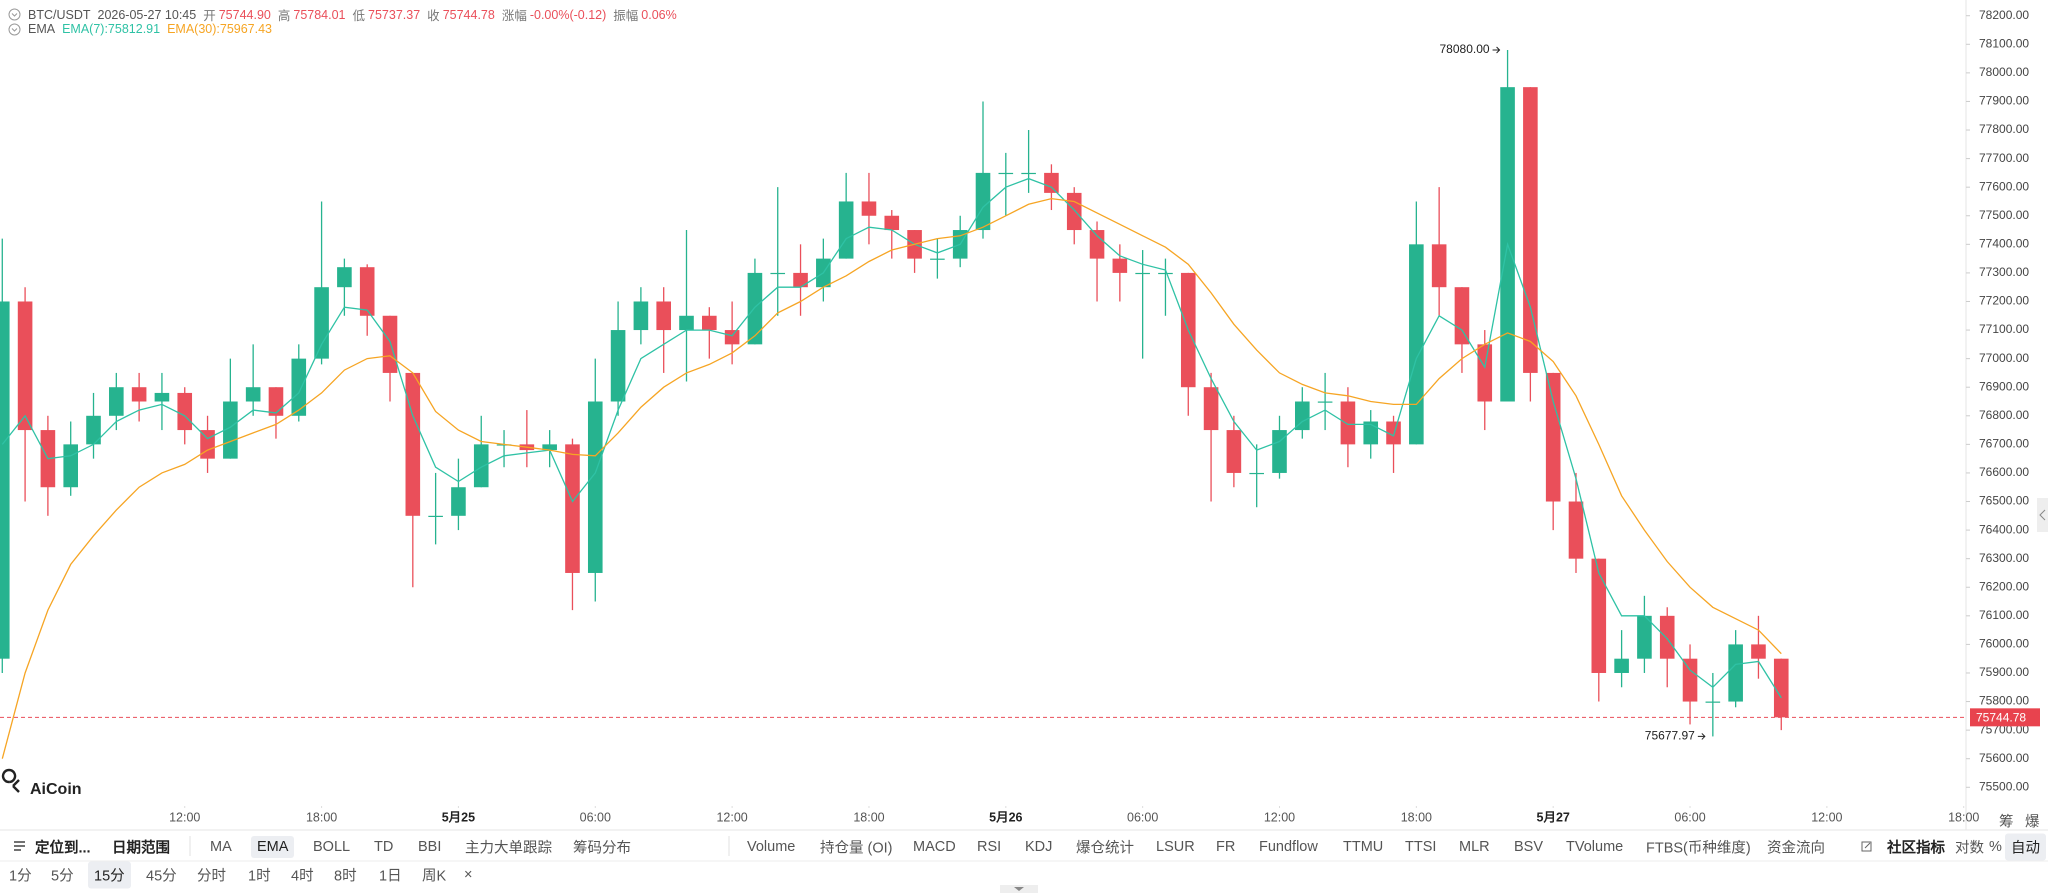 Image resolution: width=2048 pixels, height=893 pixels. What do you see at coordinates (1701, 736) in the screenshot?
I see `extreme-arrow` at bounding box center [1701, 736].